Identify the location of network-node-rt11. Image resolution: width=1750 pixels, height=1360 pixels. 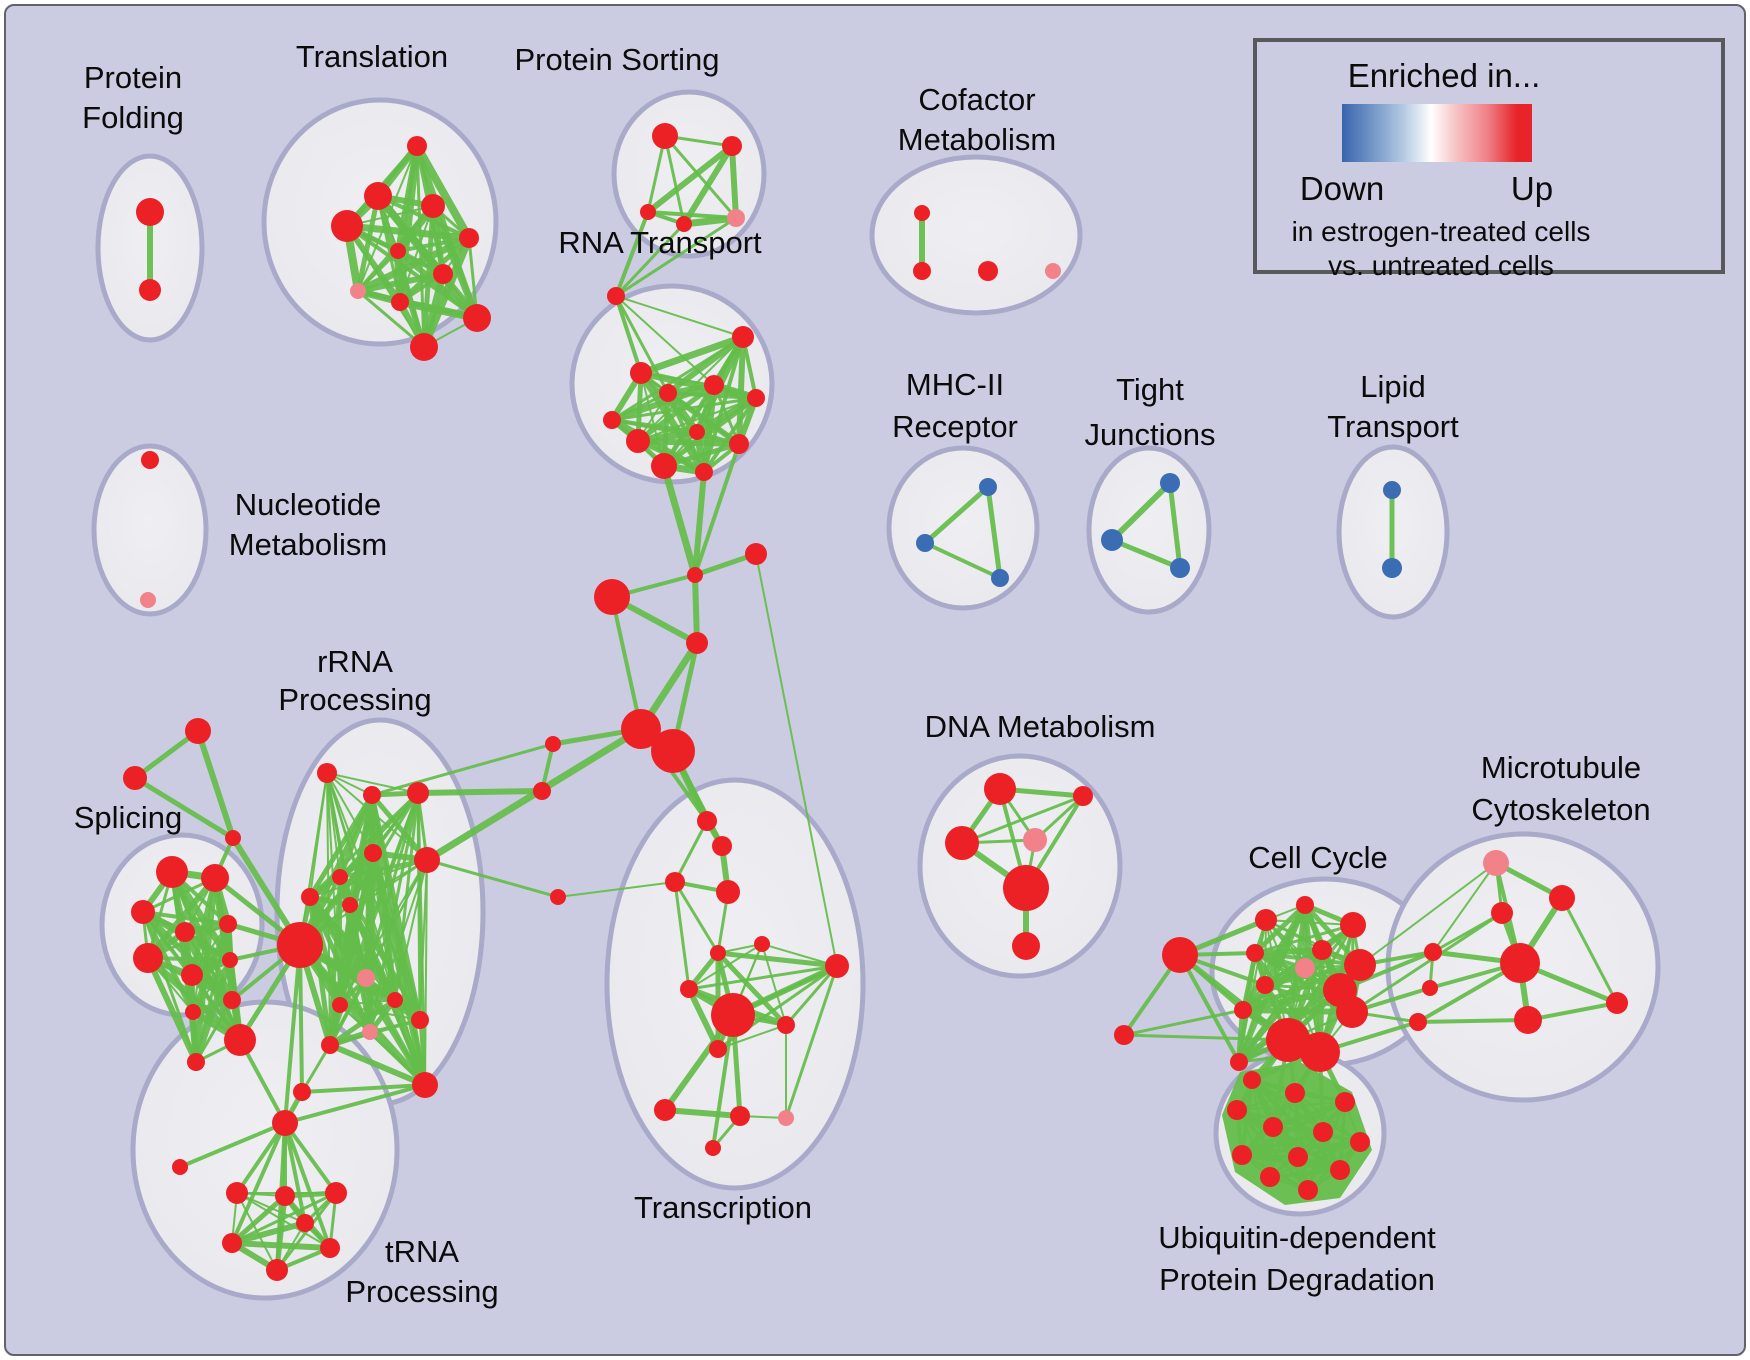
(704, 472).